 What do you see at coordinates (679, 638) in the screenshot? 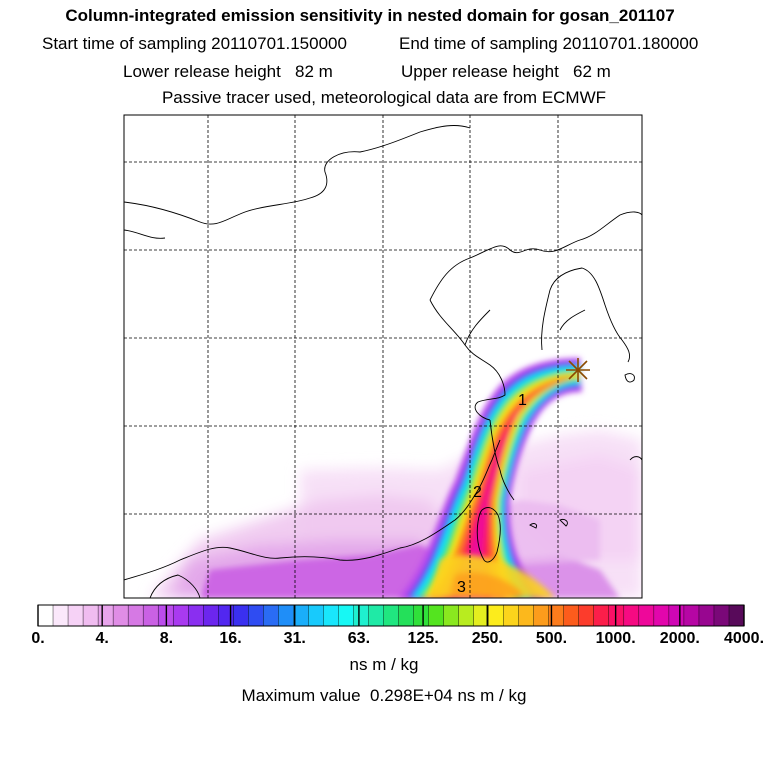
I see `colorbar-tick-label: 2000.` at bounding box center [679, 638].